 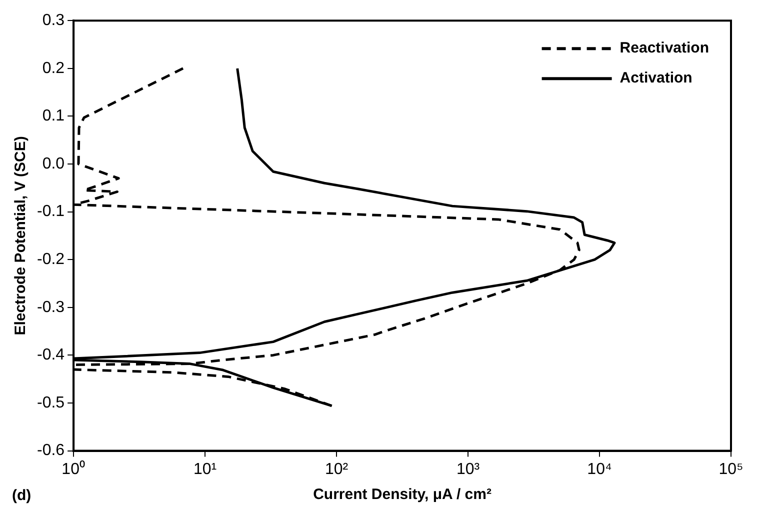 I want to click on x-tick-label: 10², so click(x=336, y=469).